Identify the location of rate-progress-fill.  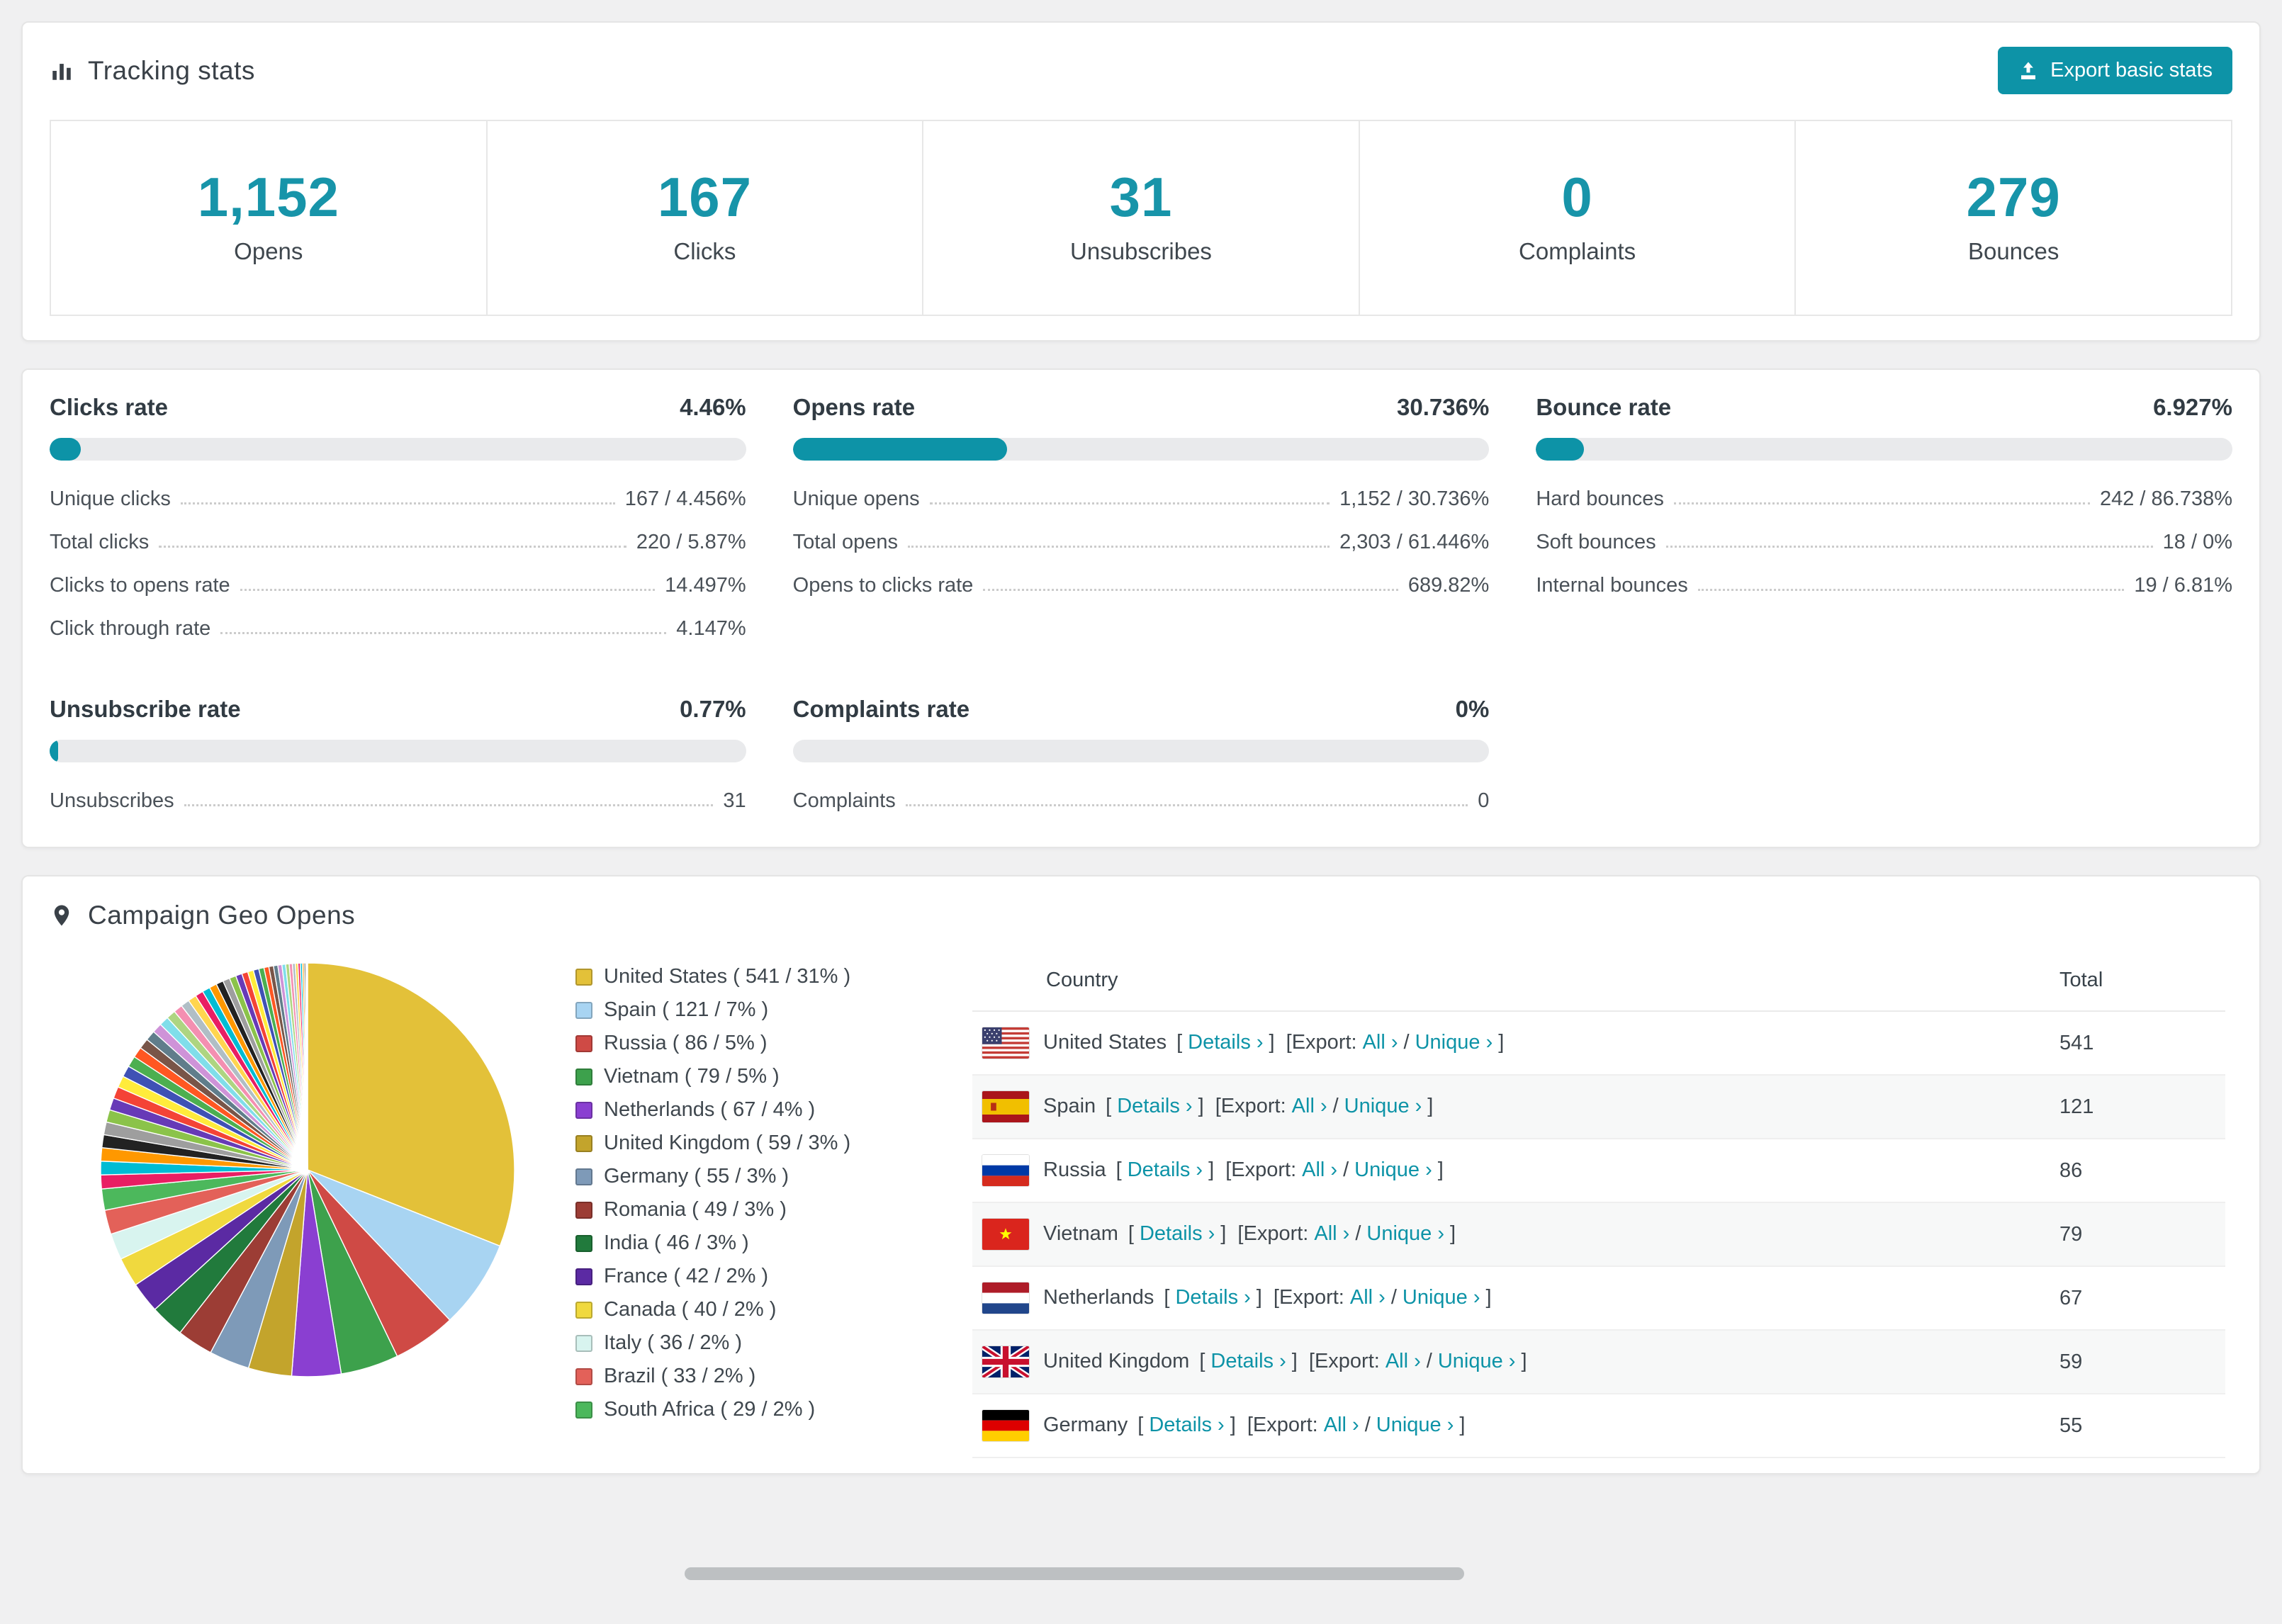
(65, 450).